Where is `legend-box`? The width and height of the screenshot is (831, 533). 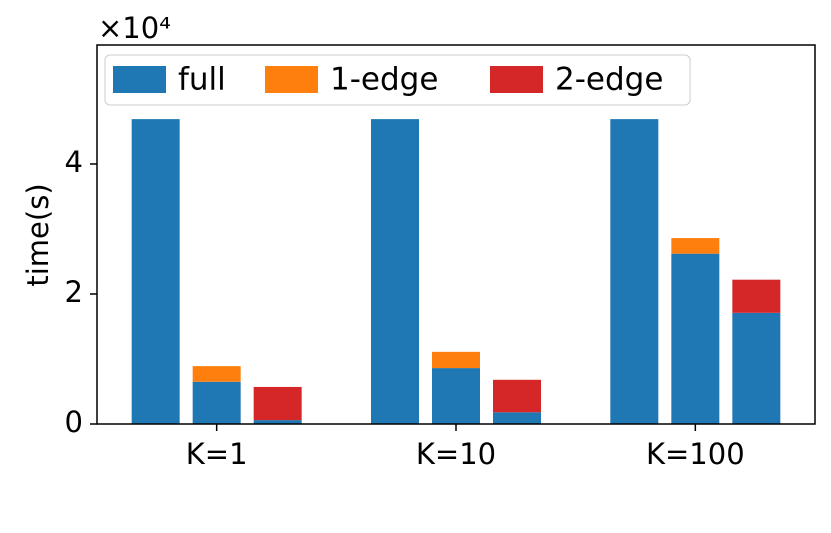 legend-box is located at coordinates (397, 80).